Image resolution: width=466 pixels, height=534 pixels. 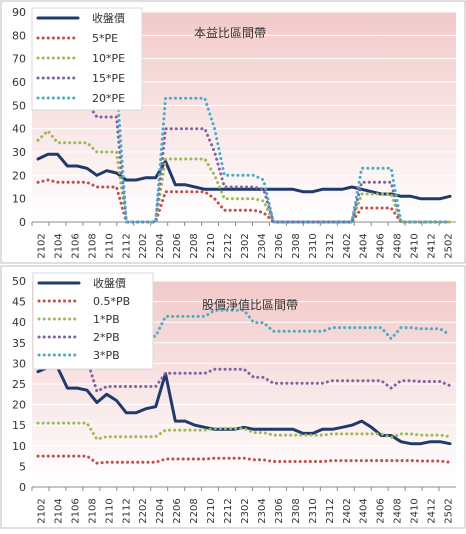 What do you see at coordinates (19, 384) in the screenshot?
I see `y-tick-label: 25` at bounding box center [19, 384].